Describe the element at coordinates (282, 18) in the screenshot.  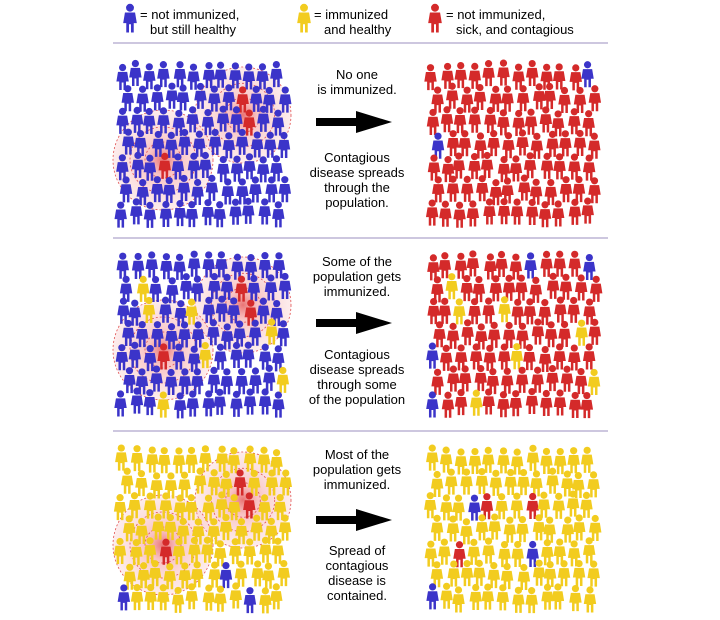
I see `legend-icons` at that location.